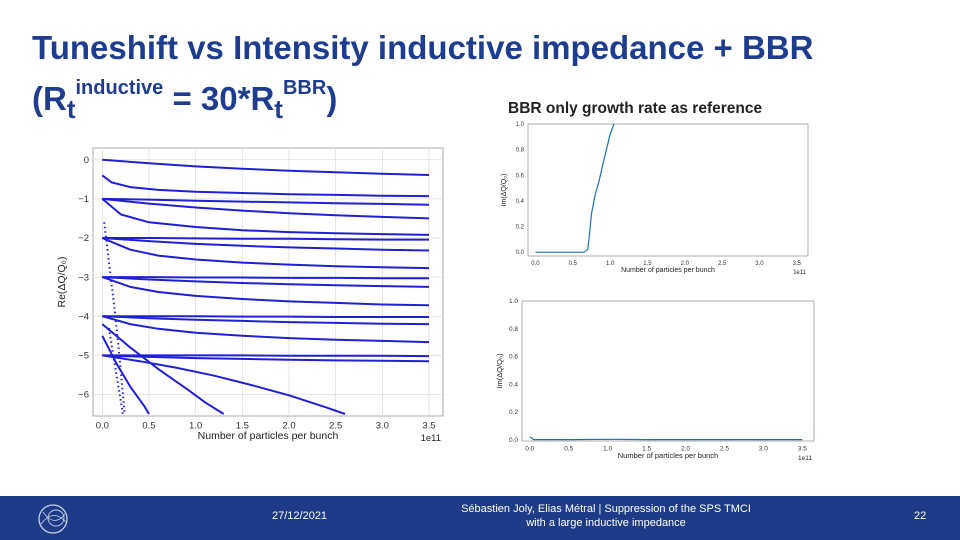  I want to click on footer-date: 27/12/2021, so click(300, 516).